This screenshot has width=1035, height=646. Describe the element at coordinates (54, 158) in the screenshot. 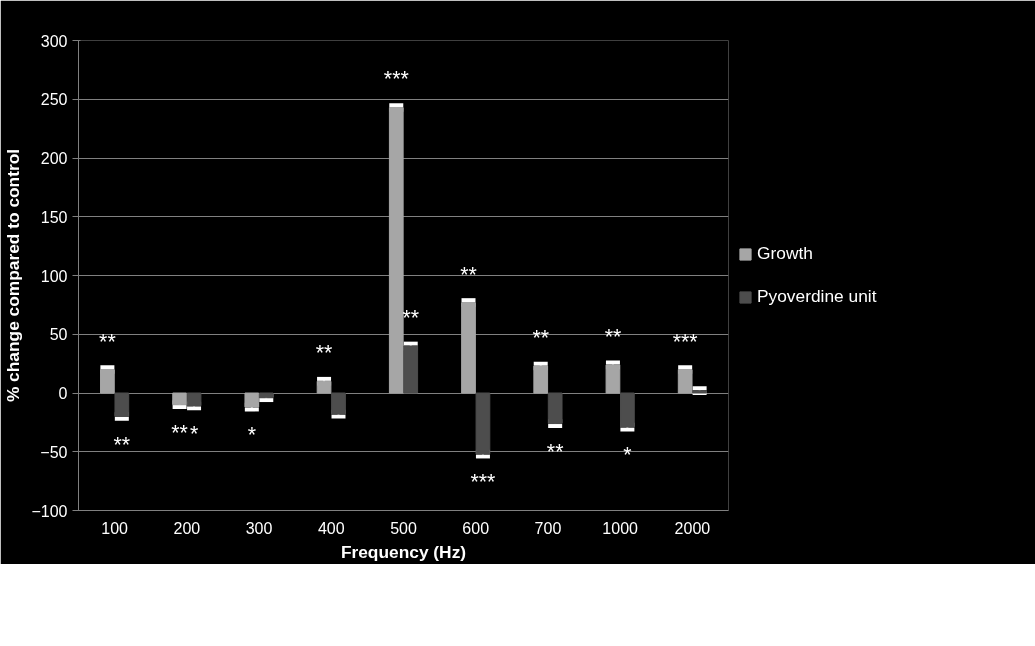

I see `y-tick-label: 200` at that location.